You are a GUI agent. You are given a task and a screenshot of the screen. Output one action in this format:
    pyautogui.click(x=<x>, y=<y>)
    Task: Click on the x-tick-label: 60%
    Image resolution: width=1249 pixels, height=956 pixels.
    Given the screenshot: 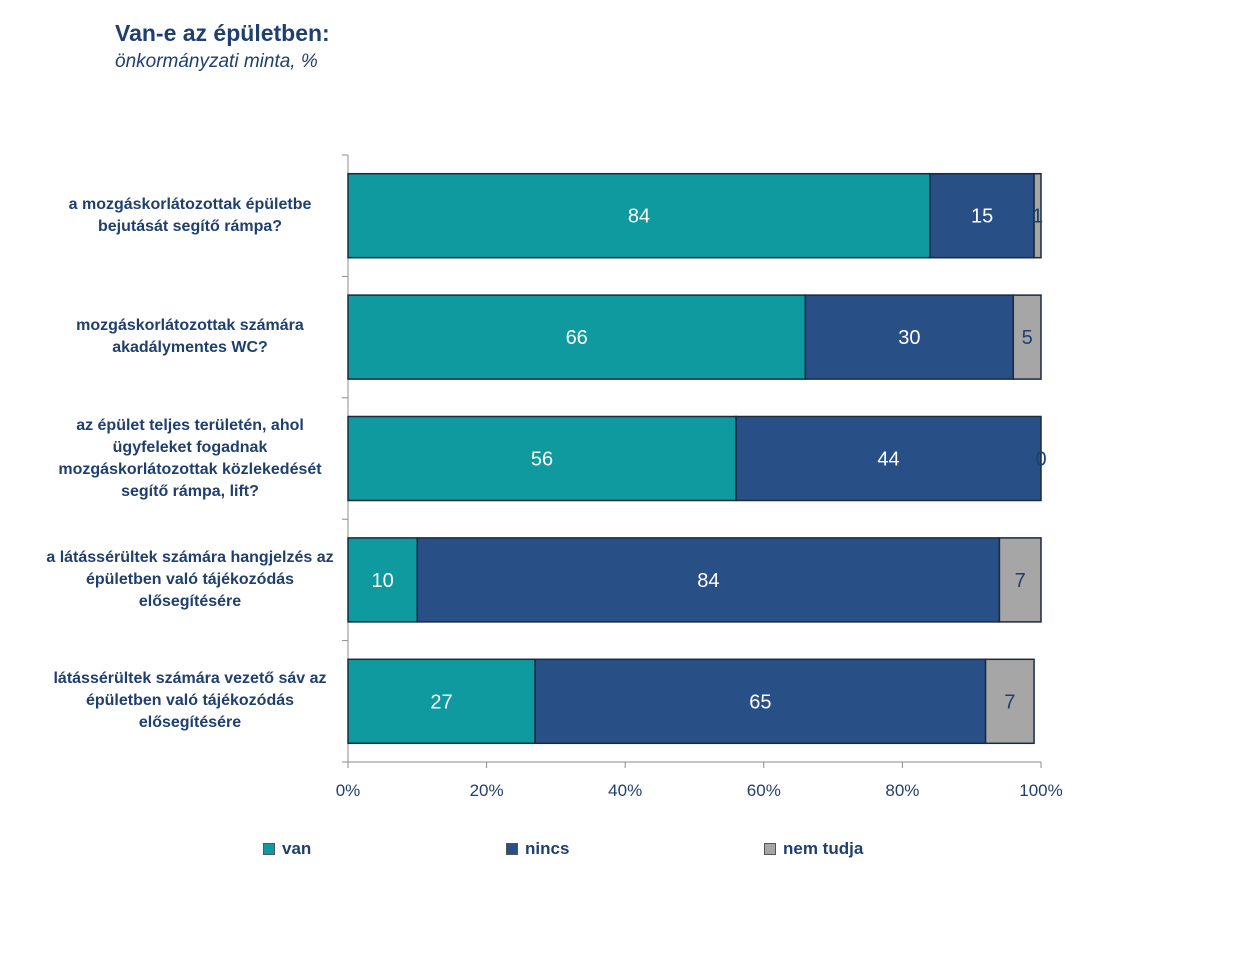 What is the action you would take?
    pyautogui.click(x=764, y=790)
    